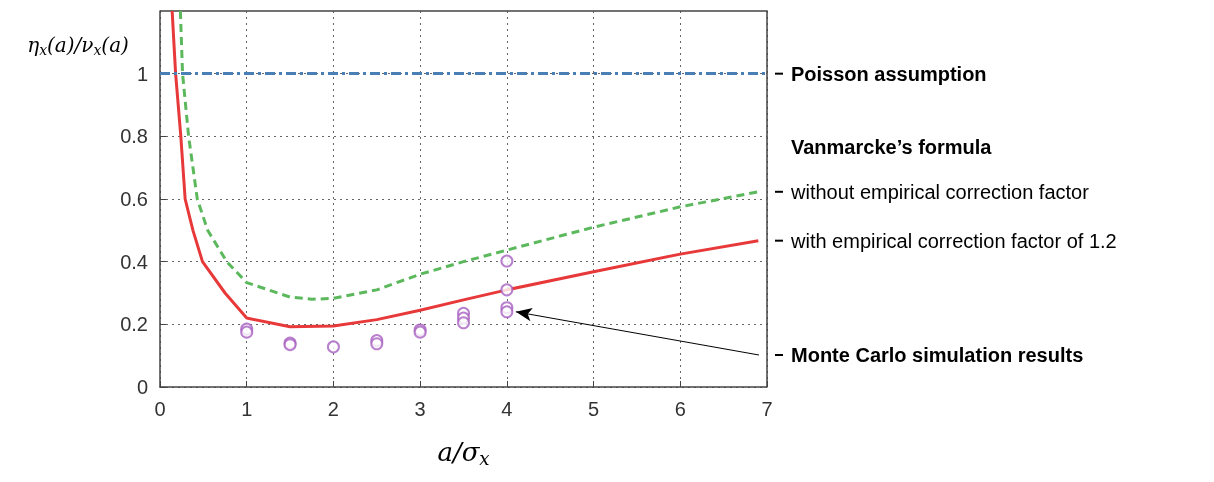  What do you see at coordinates (142, 73) in the screenshot?
I see `y-tick-label: 1` at bounding box center [142, 73].